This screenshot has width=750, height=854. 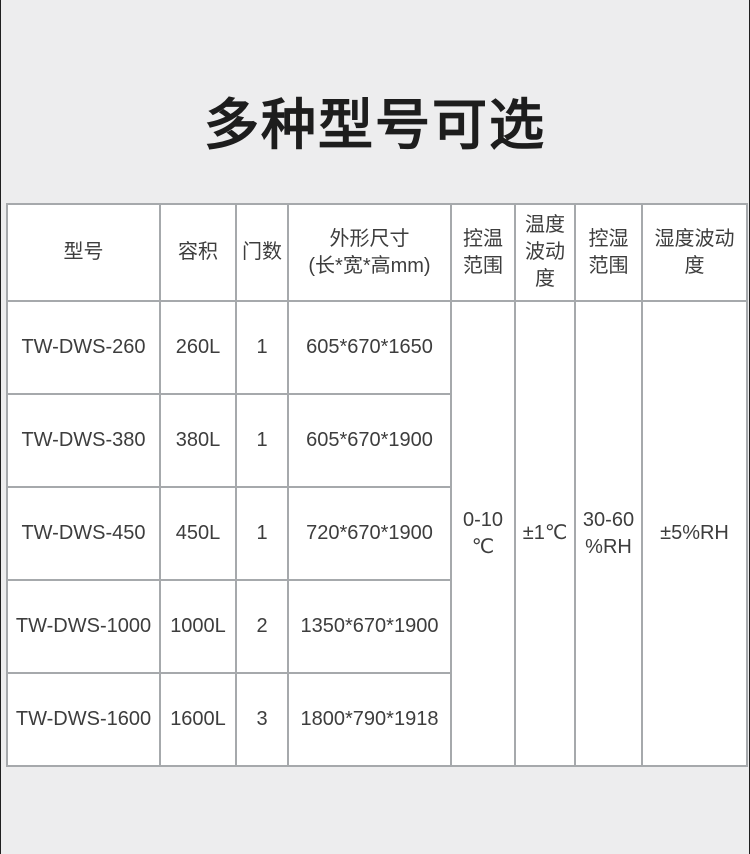 What do you see at coordinates (262, 626) in the screenshot?
I see `doors-cell: 2` at bounding box center [262, 626].